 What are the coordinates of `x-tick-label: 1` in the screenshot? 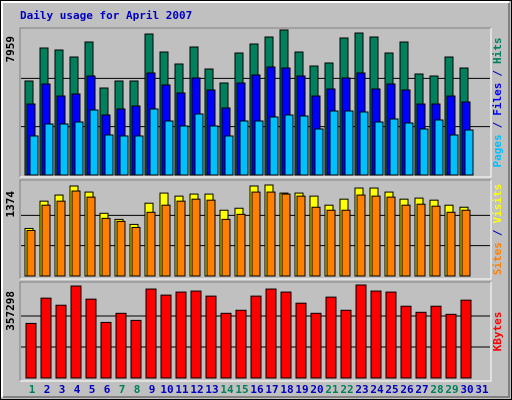 It's located at (32, 389).